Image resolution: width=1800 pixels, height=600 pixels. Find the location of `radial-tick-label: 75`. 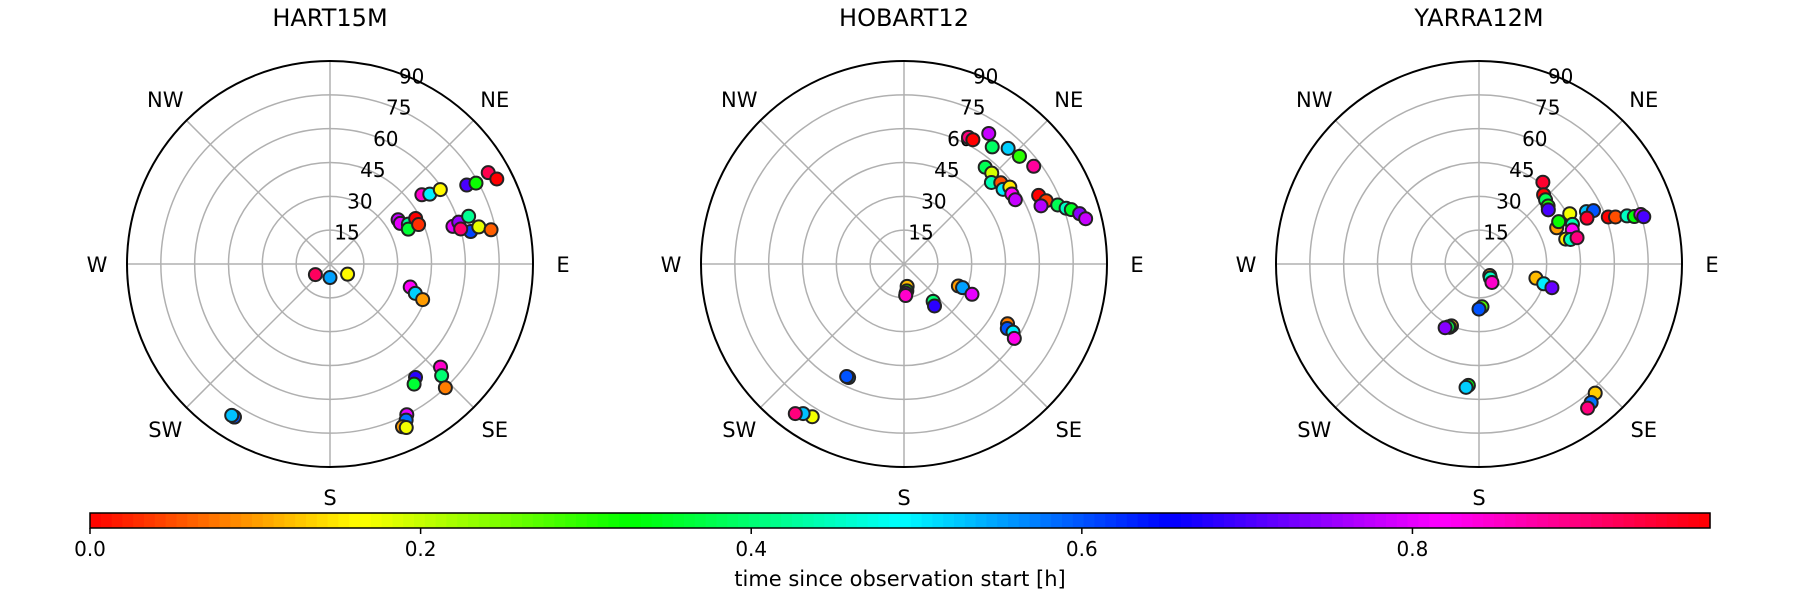

radial-tick-label: 75 is located at coordinates (398, 108).